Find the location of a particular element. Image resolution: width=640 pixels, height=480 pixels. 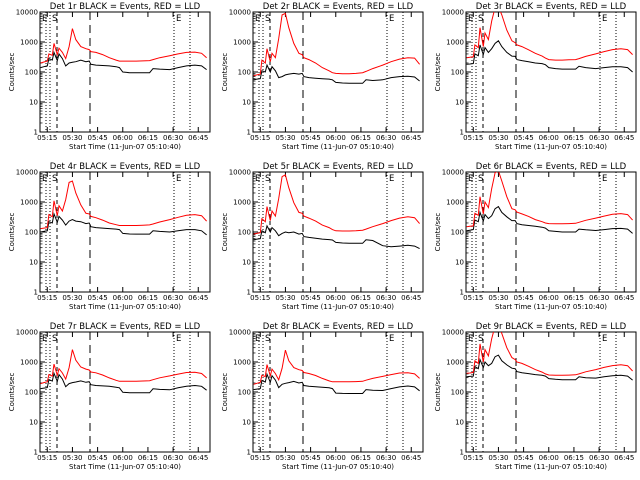

chart-title: Det 4r BLACK = Events, RED = LLD is located at coordinates (125, 167).